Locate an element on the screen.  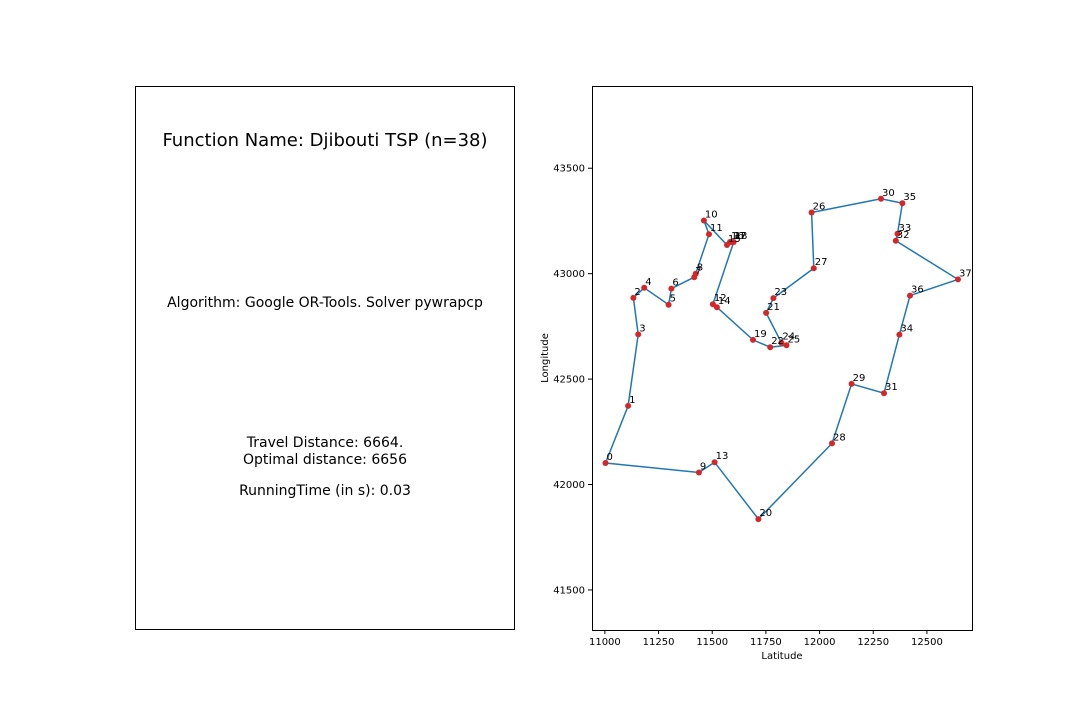
city-label: 11 is located at coordinates (716, 228).